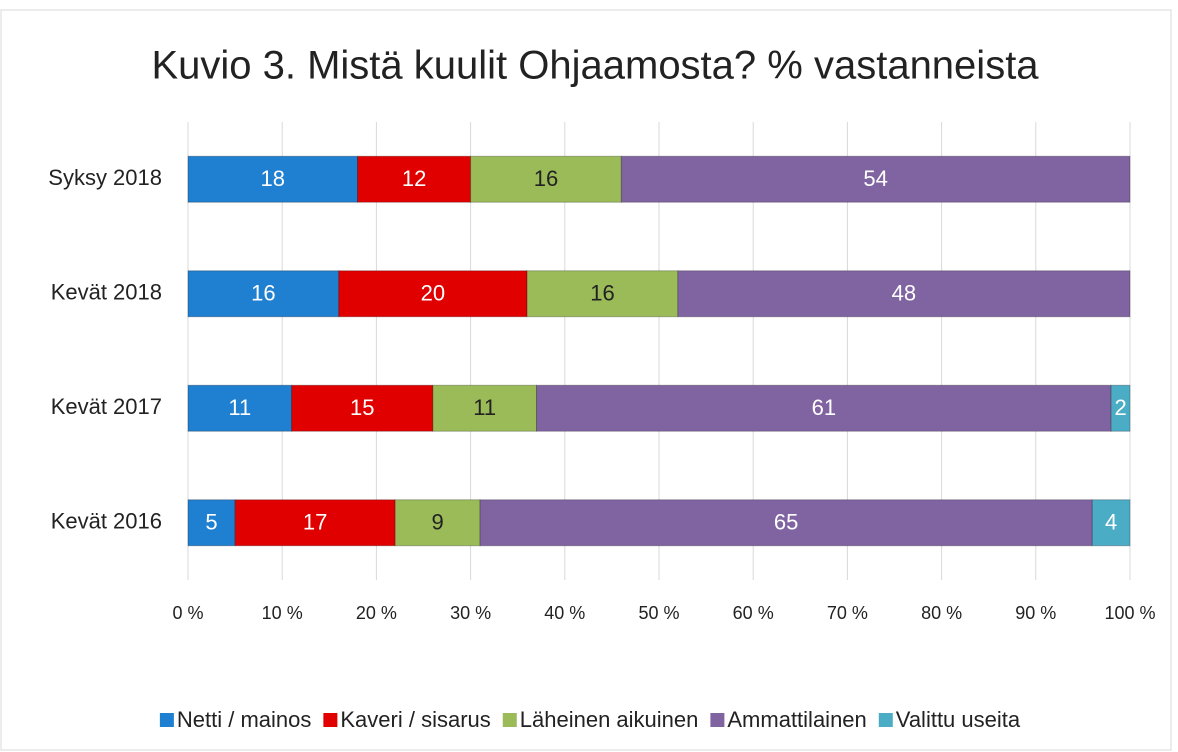 The width and height of the screenshot is (1178, 752). Describe the element at coordinates (105, 177) in the screenshot. I see `y-tick-label: Syksy 2018` at that location.